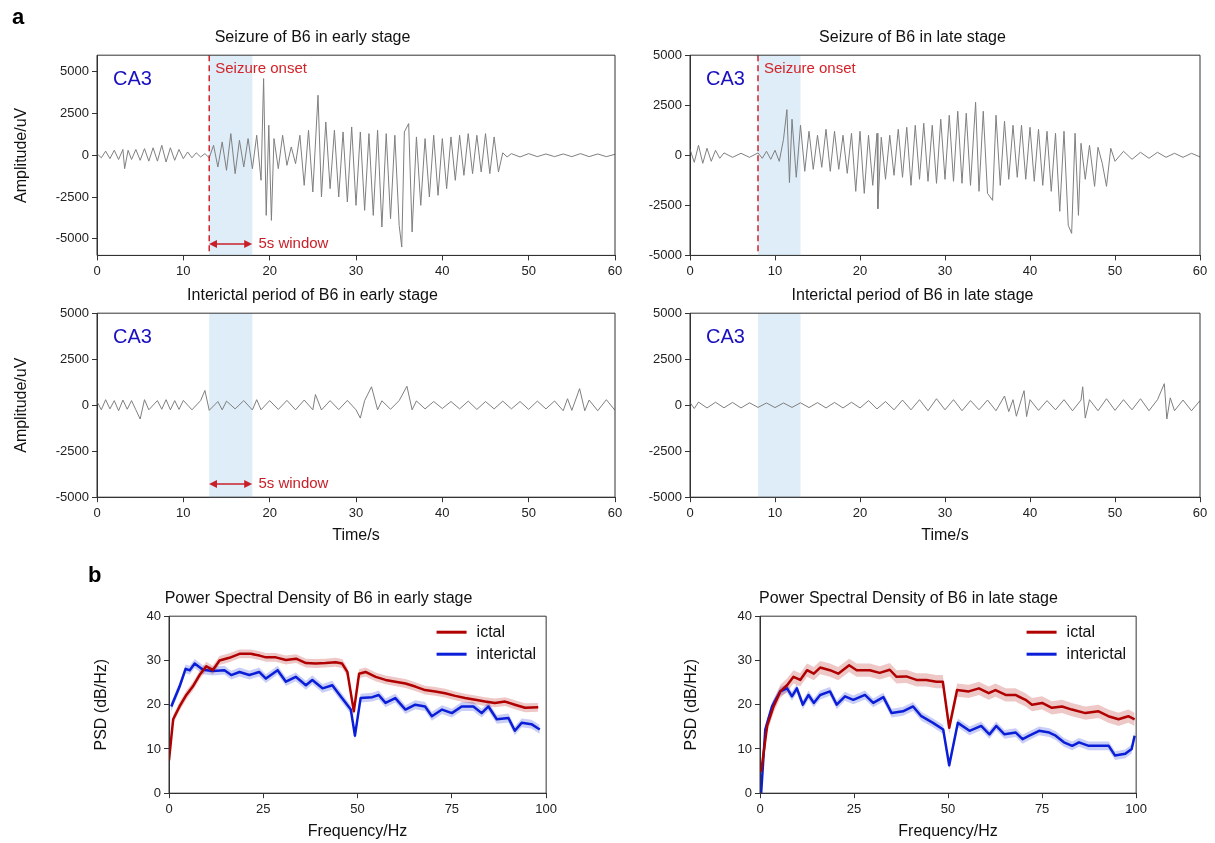 The height and width of the screenshot is (843, 1215). Describe the element at coordinates (18, 17) in the screenshot. I see `text: a` at that location.